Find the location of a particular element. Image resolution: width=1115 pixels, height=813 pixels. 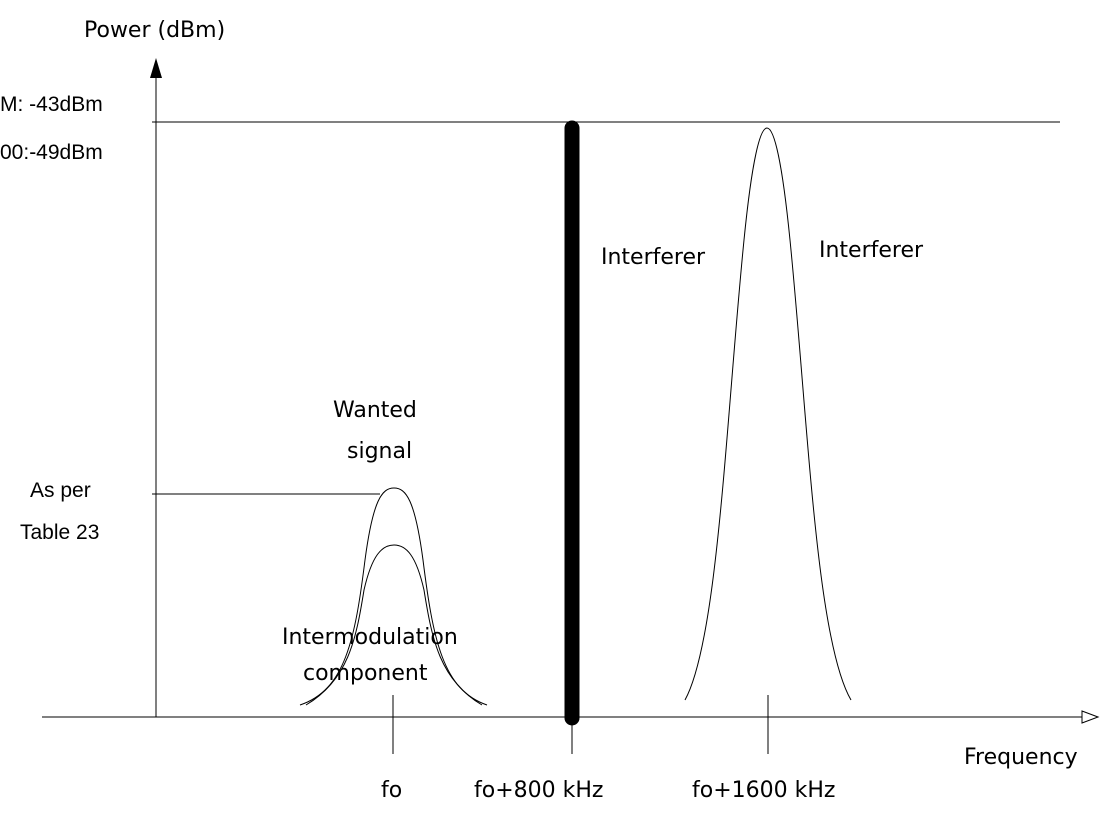

intermodulation-label-1: Intermodulation is located at coordinates (370, 637).